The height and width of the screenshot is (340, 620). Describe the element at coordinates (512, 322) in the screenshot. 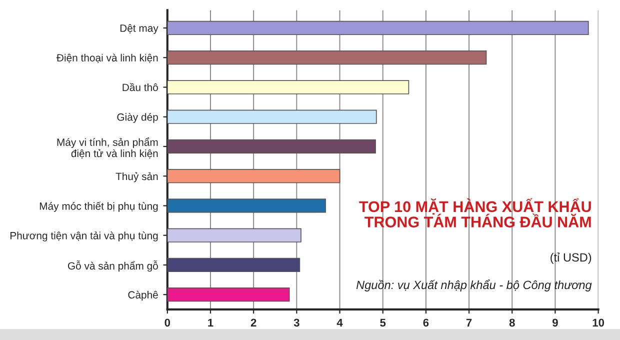

I see `x-tick-label: 8` at that location.